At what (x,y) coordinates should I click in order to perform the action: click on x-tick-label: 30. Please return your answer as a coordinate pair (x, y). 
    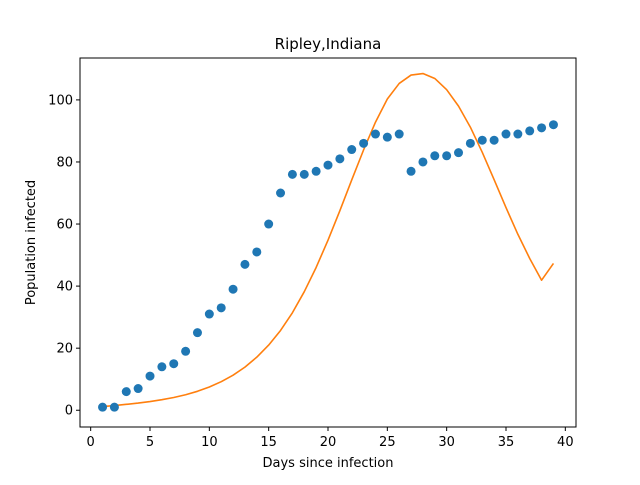
    Looking at the image, I should click on (446, 442).